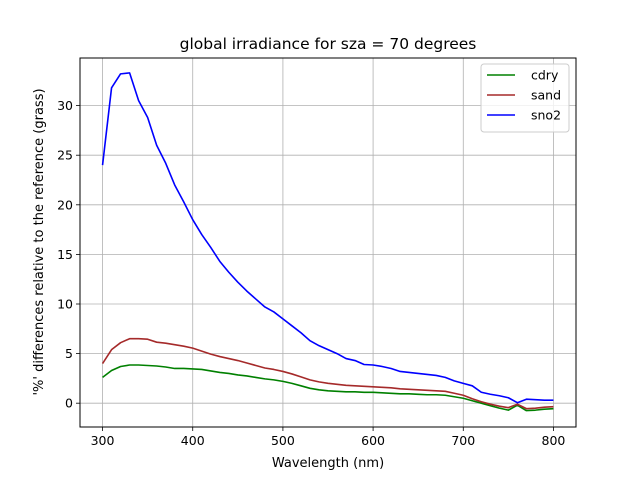 The image size is (640, 480). I want to click on x-tick-label: 500, so click(283, 440).